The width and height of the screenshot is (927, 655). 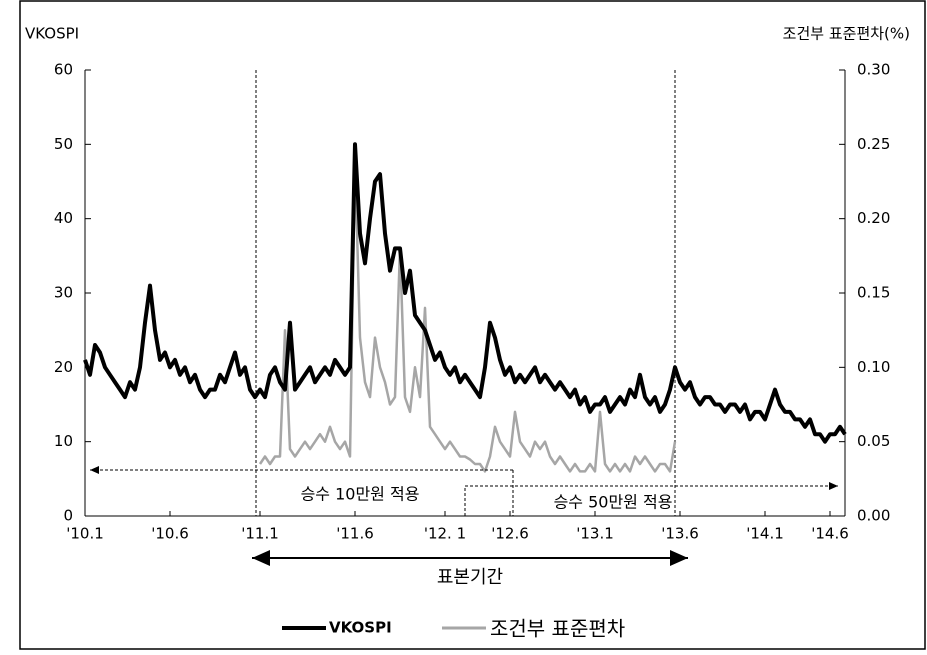 What do you see at coordinates (873, 516) in the screenshot?
I see `y2-tick-label: 0.00` at bounding box center [873, 516].